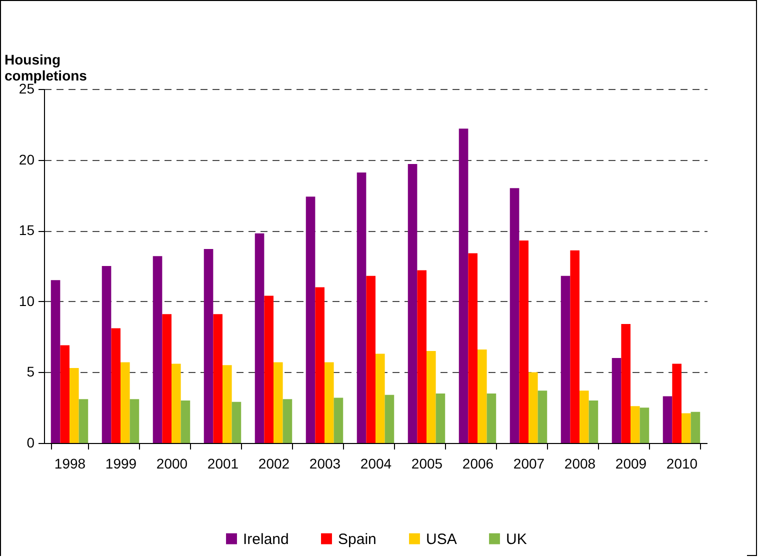 The height and width of the screenshot is (560, 761). Describe the element at coordinates (121, 464) in the screenshot. I see `x-tick-label: 1999` at that location.